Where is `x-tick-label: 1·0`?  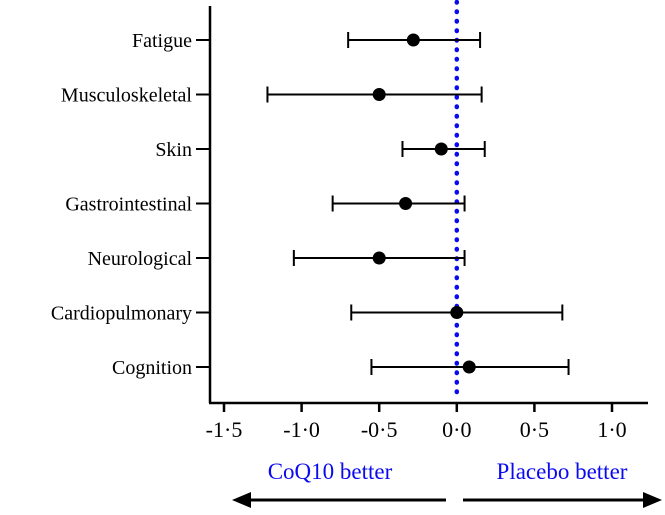 x-tick-label: 1·0 is located at coordinates (611, 429).